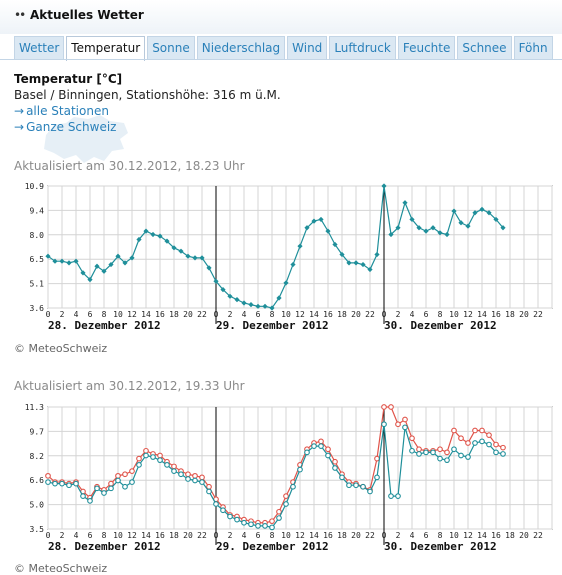 The height and width of the screenshot is (575, 562). What do you see at coordinates (37, 529) in the screenshot?
I see `y-tick-label: 3.5` at bounding box center [37, 529].